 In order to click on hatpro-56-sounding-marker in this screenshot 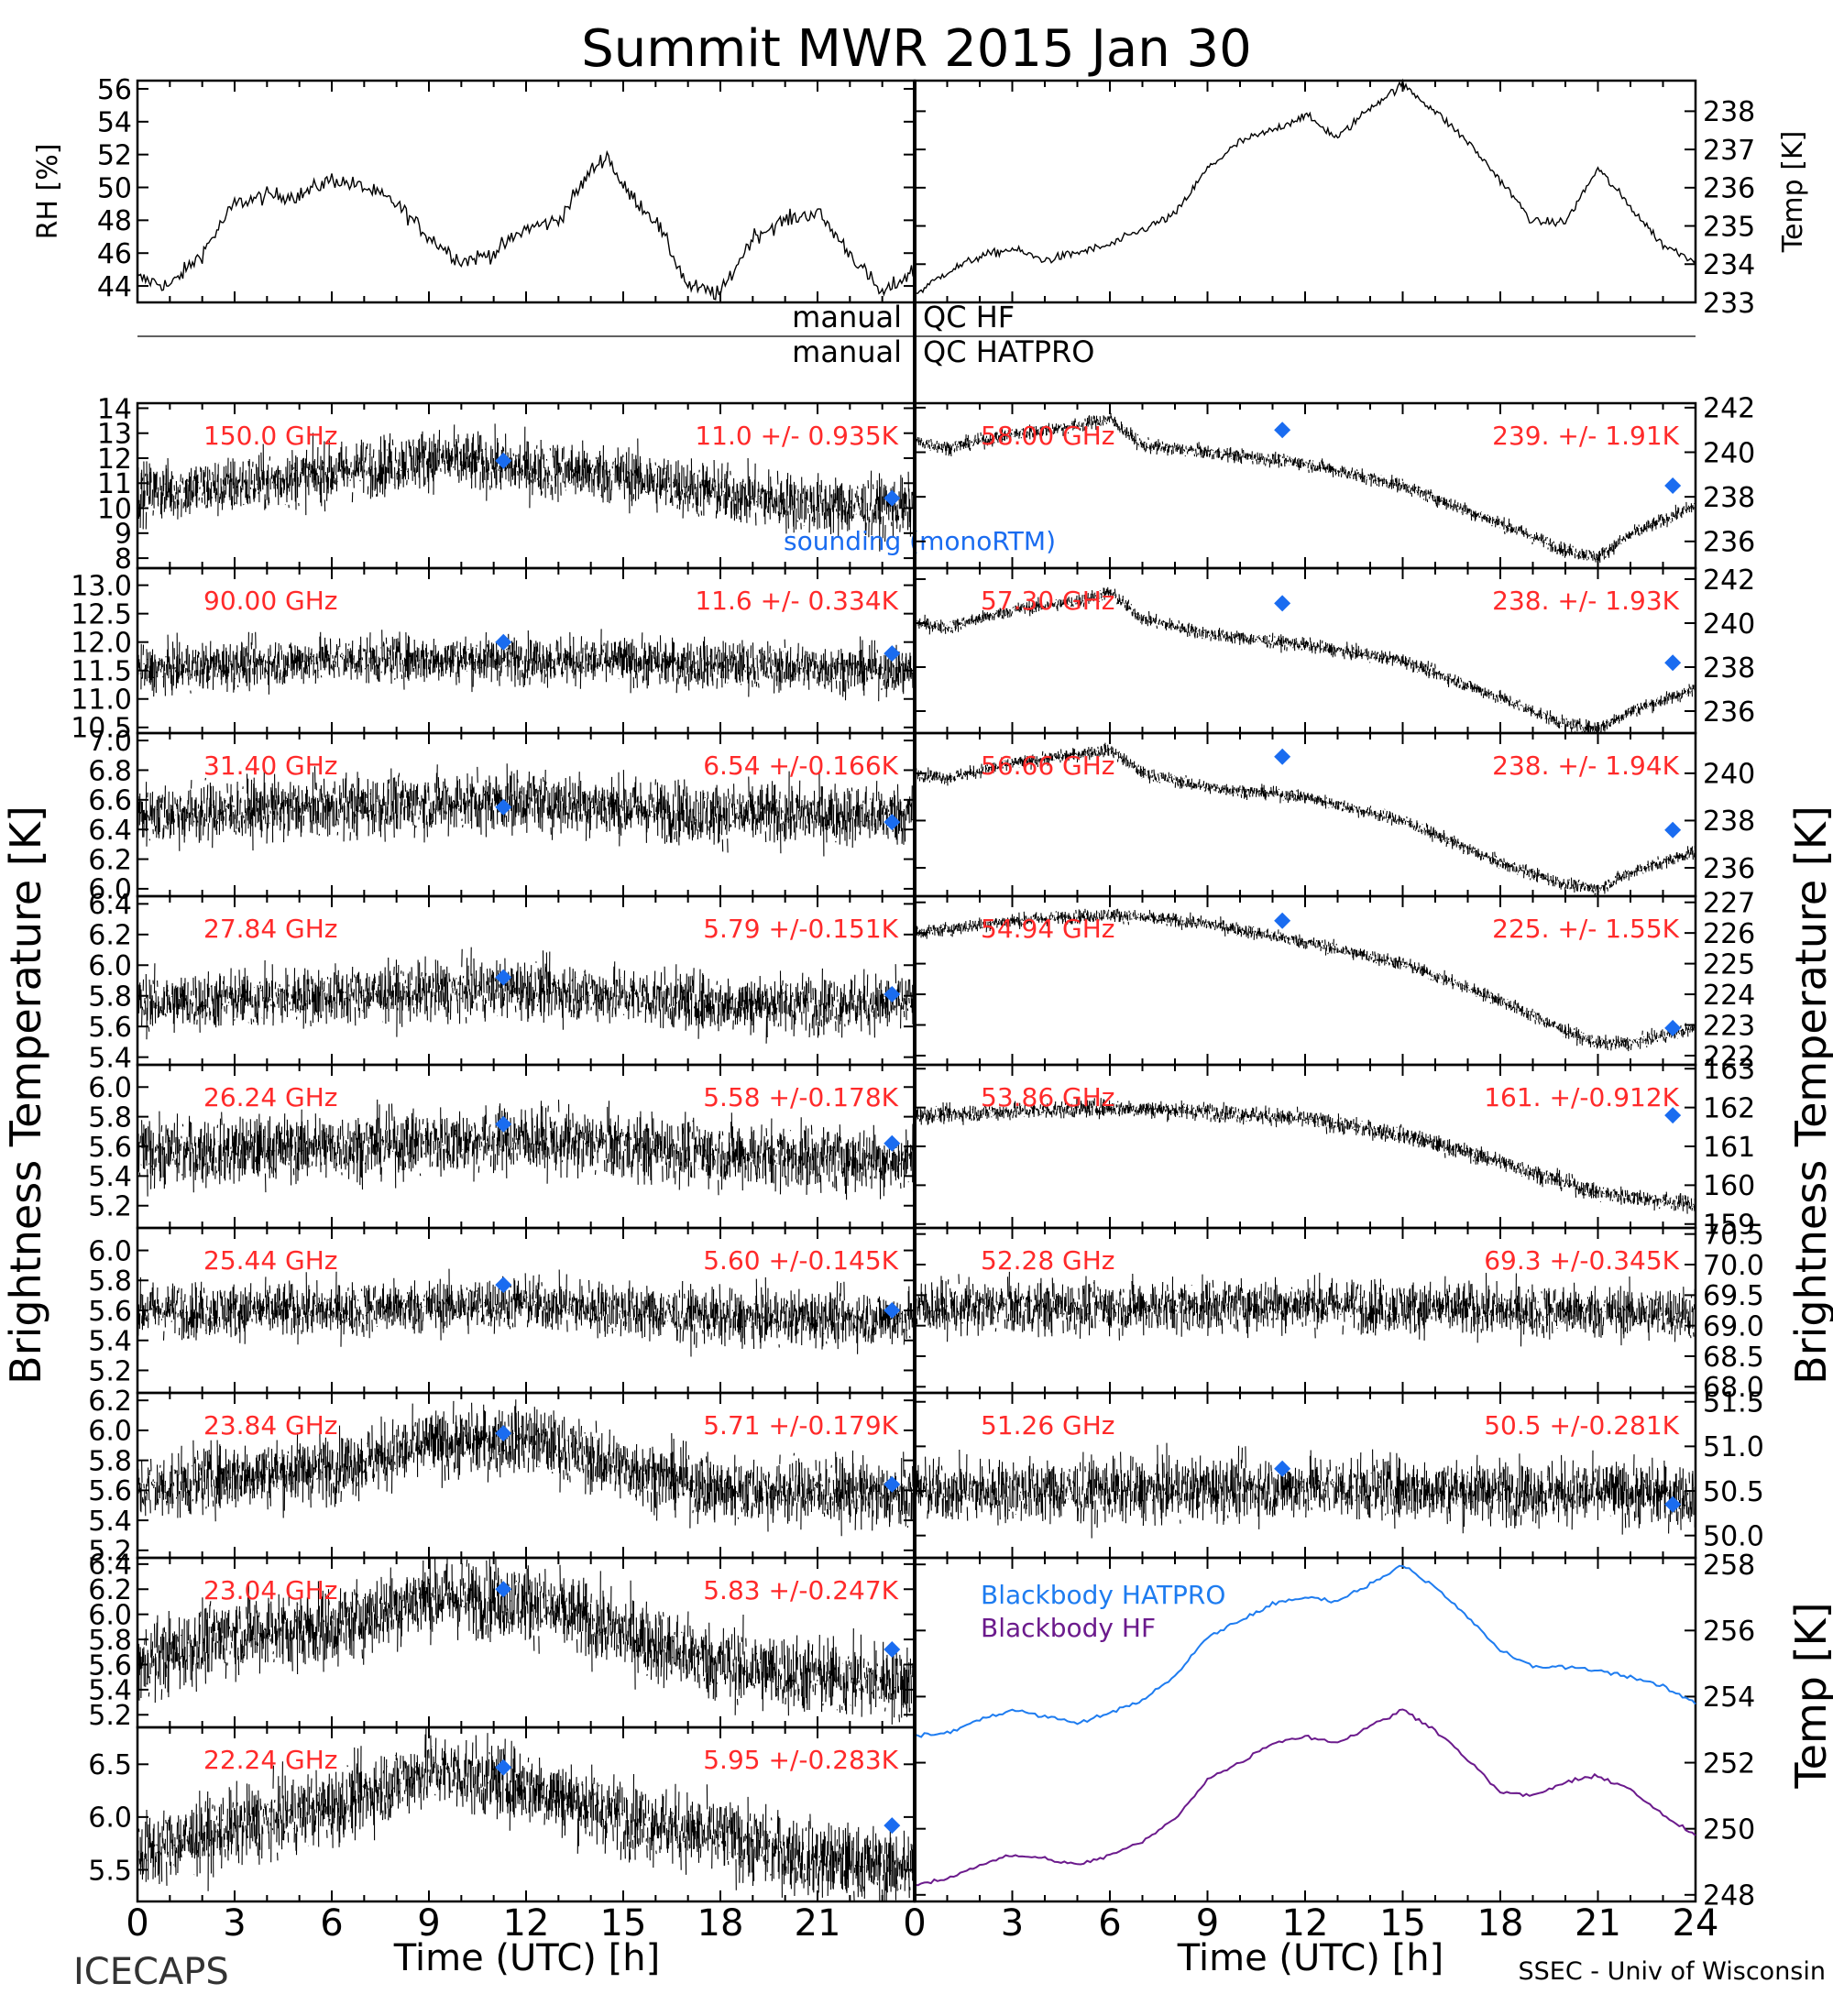, I will do `click(1673, 829)`.